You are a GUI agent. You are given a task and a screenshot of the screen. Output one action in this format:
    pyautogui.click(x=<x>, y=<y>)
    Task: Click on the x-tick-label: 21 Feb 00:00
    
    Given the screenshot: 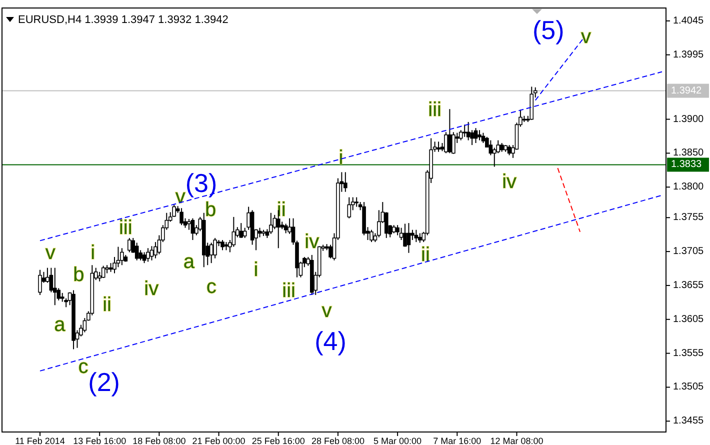 What is the action you would take?
    pyautogui.click(x=219, y=440)
    